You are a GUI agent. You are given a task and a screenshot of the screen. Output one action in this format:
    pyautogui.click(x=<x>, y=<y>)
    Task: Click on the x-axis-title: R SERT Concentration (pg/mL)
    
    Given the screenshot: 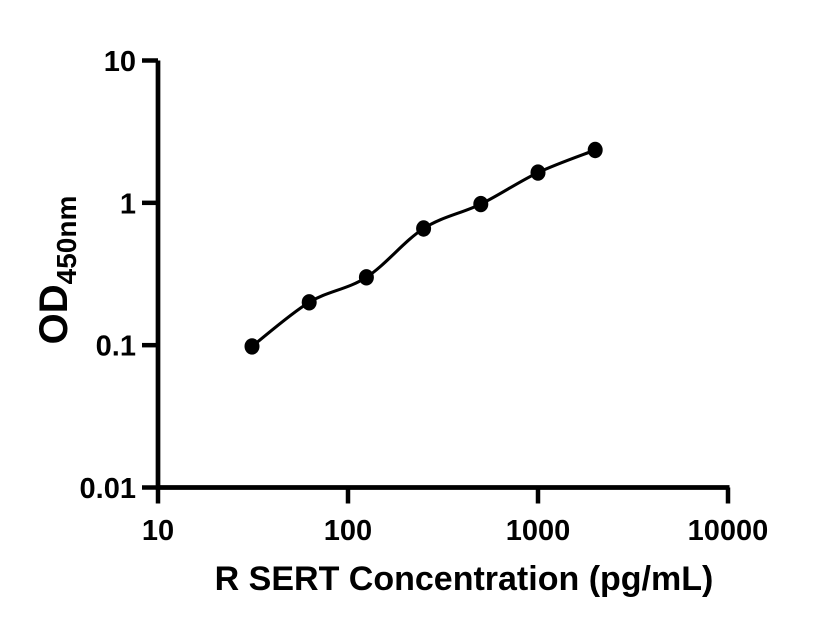 What is the action you would take?
    pyautogui.click(x=464, y=579)
    